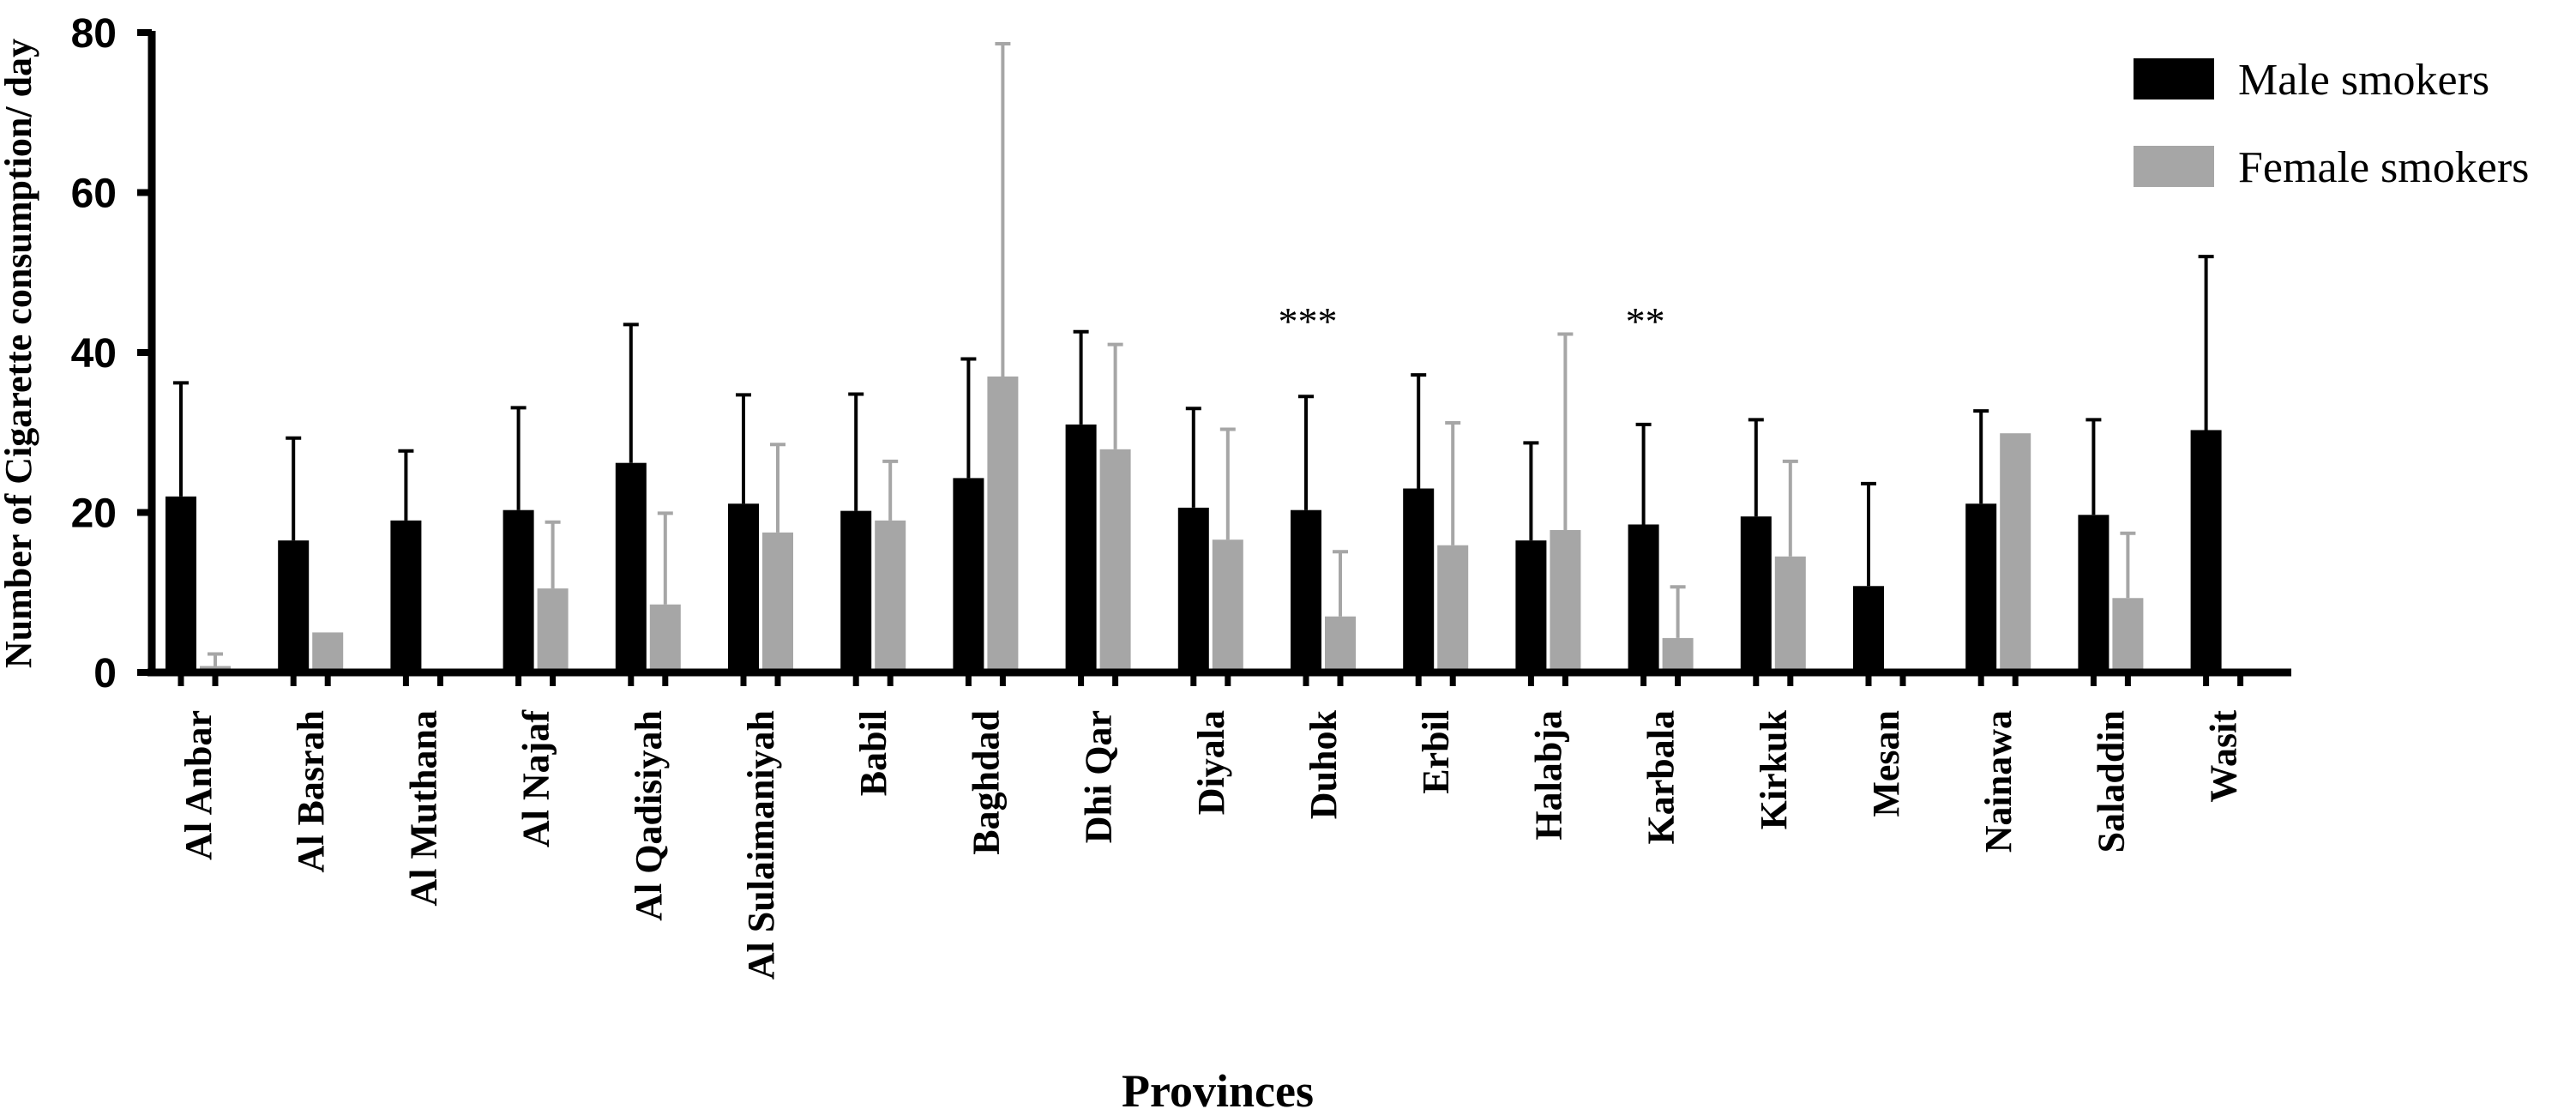 The image size is (2576, 1109). What do you see at coordinates (2111, 781) in the screenshot?
I see `x-category-label: Saladdin` at bounding box center [2111, 781].